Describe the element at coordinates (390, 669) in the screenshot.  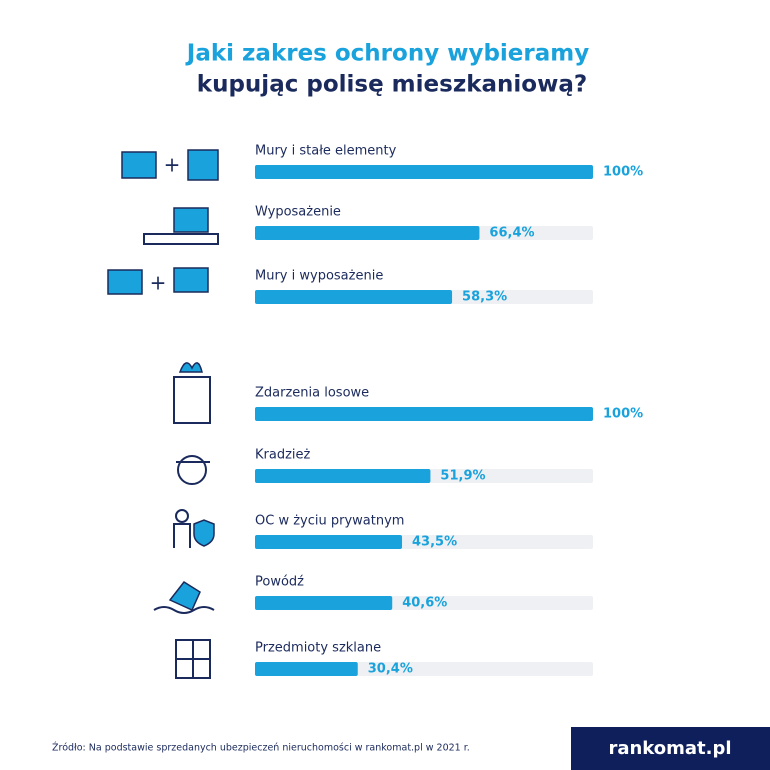
I see `value-label: 30,4%` at that location.